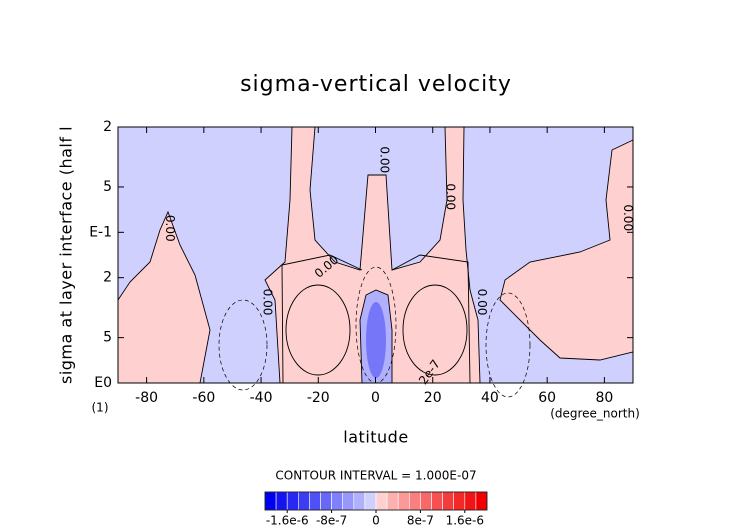 Image resolution: width=752 pixels, height=532 pixels. What do you see at coordinates (318, 398) in the screenshot?
I see `x-tick-label: -20` at bounding box center [318, 398].